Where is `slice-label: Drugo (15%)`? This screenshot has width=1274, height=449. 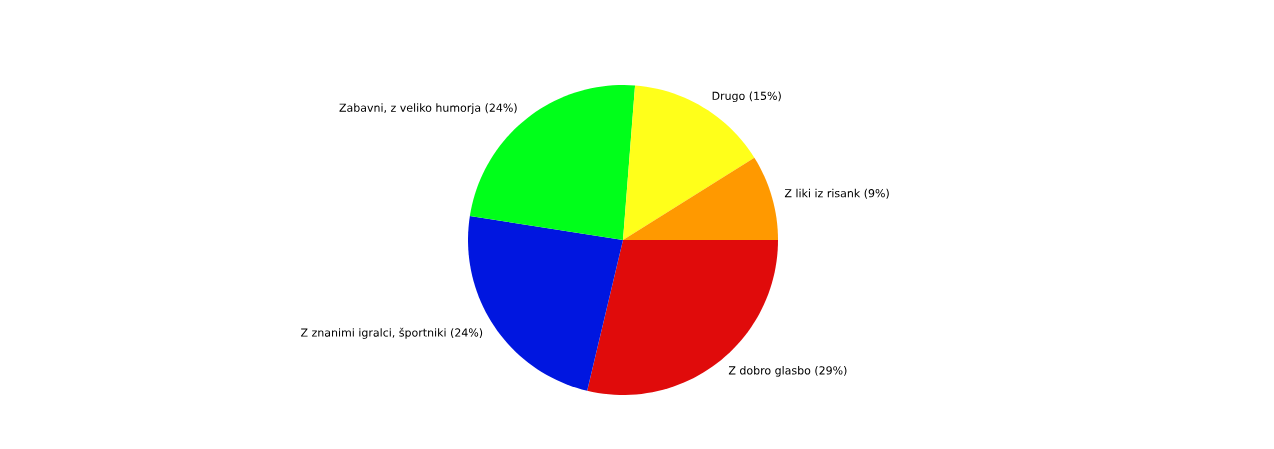 slice-label: Drugo (15%) is located at coordinates (746, 97).